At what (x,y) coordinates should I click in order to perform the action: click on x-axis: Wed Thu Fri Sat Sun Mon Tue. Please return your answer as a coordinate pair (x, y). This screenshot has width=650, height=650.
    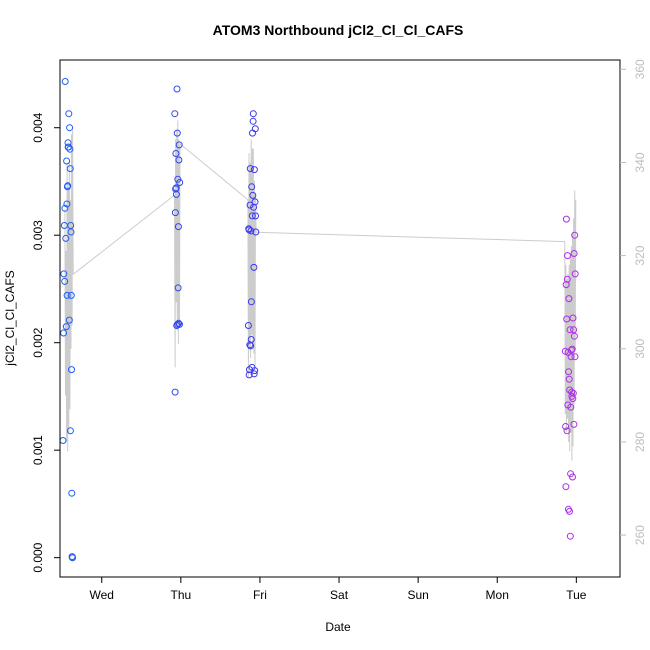
    Looking at the image, I should click on (338, 589).